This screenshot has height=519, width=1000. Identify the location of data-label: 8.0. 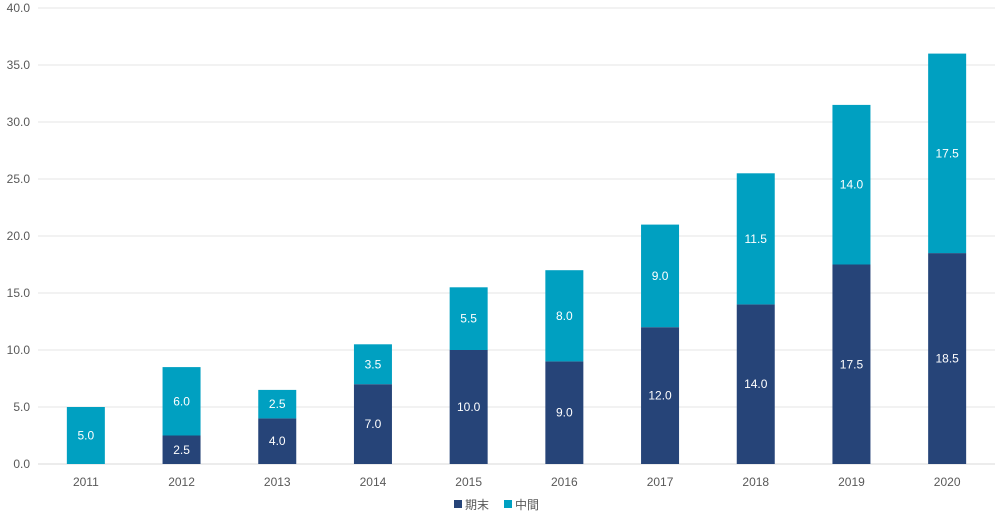
(564, 316).